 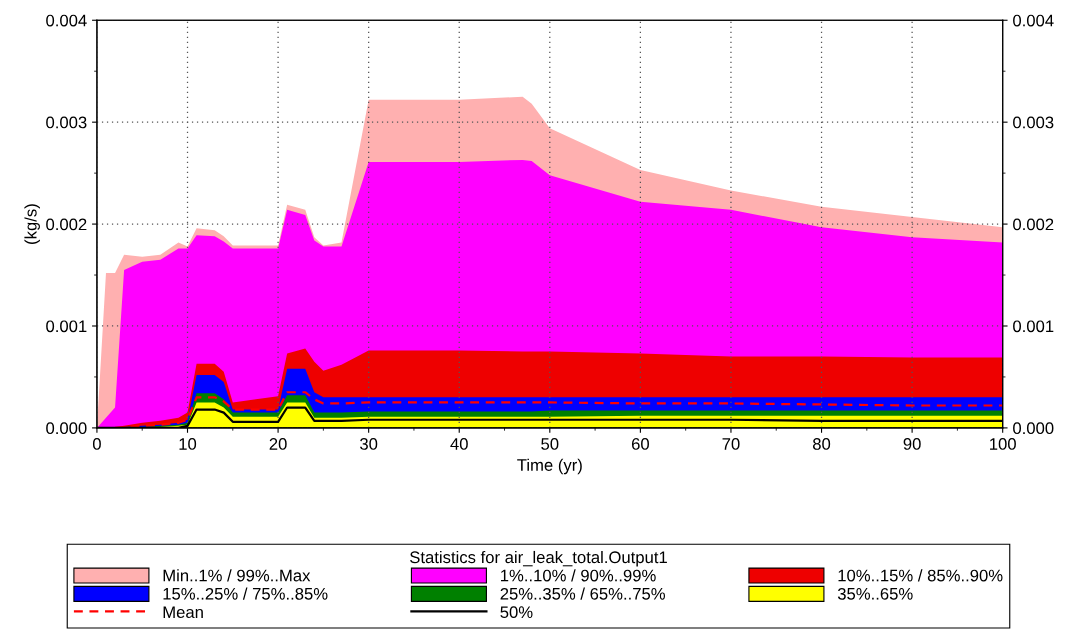 I want to click on y2-tick-label: 0.001, so click(x=1033, y=326).